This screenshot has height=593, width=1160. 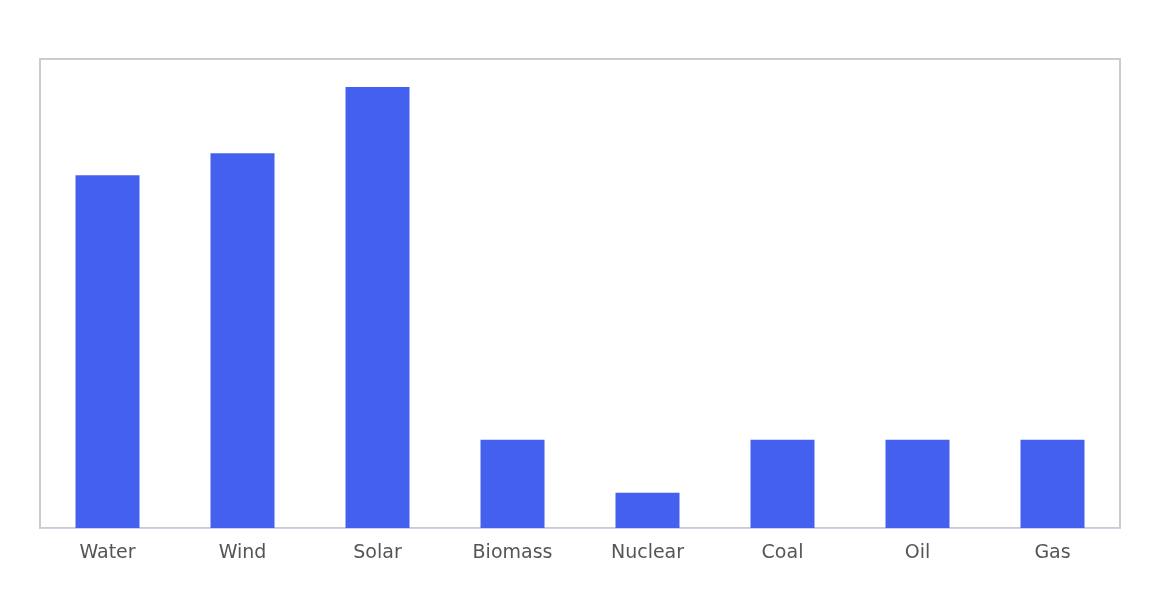 I want to click on x-tick-label: Coal, so click(x=782, y=550).